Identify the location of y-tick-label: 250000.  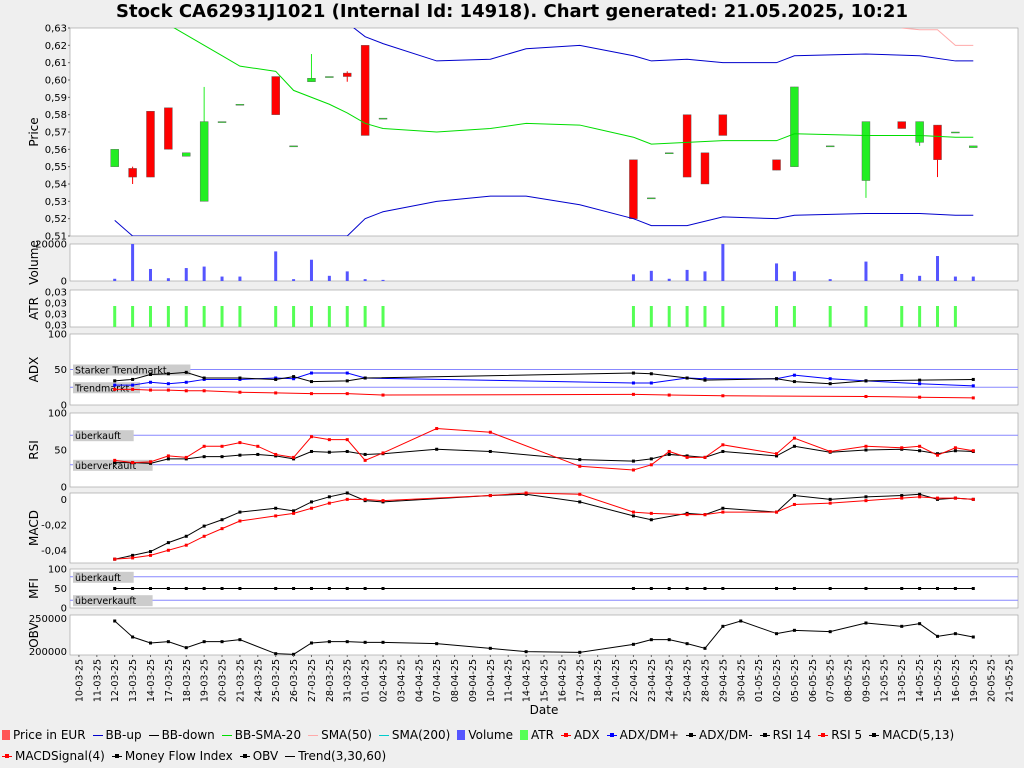
(48, 619).